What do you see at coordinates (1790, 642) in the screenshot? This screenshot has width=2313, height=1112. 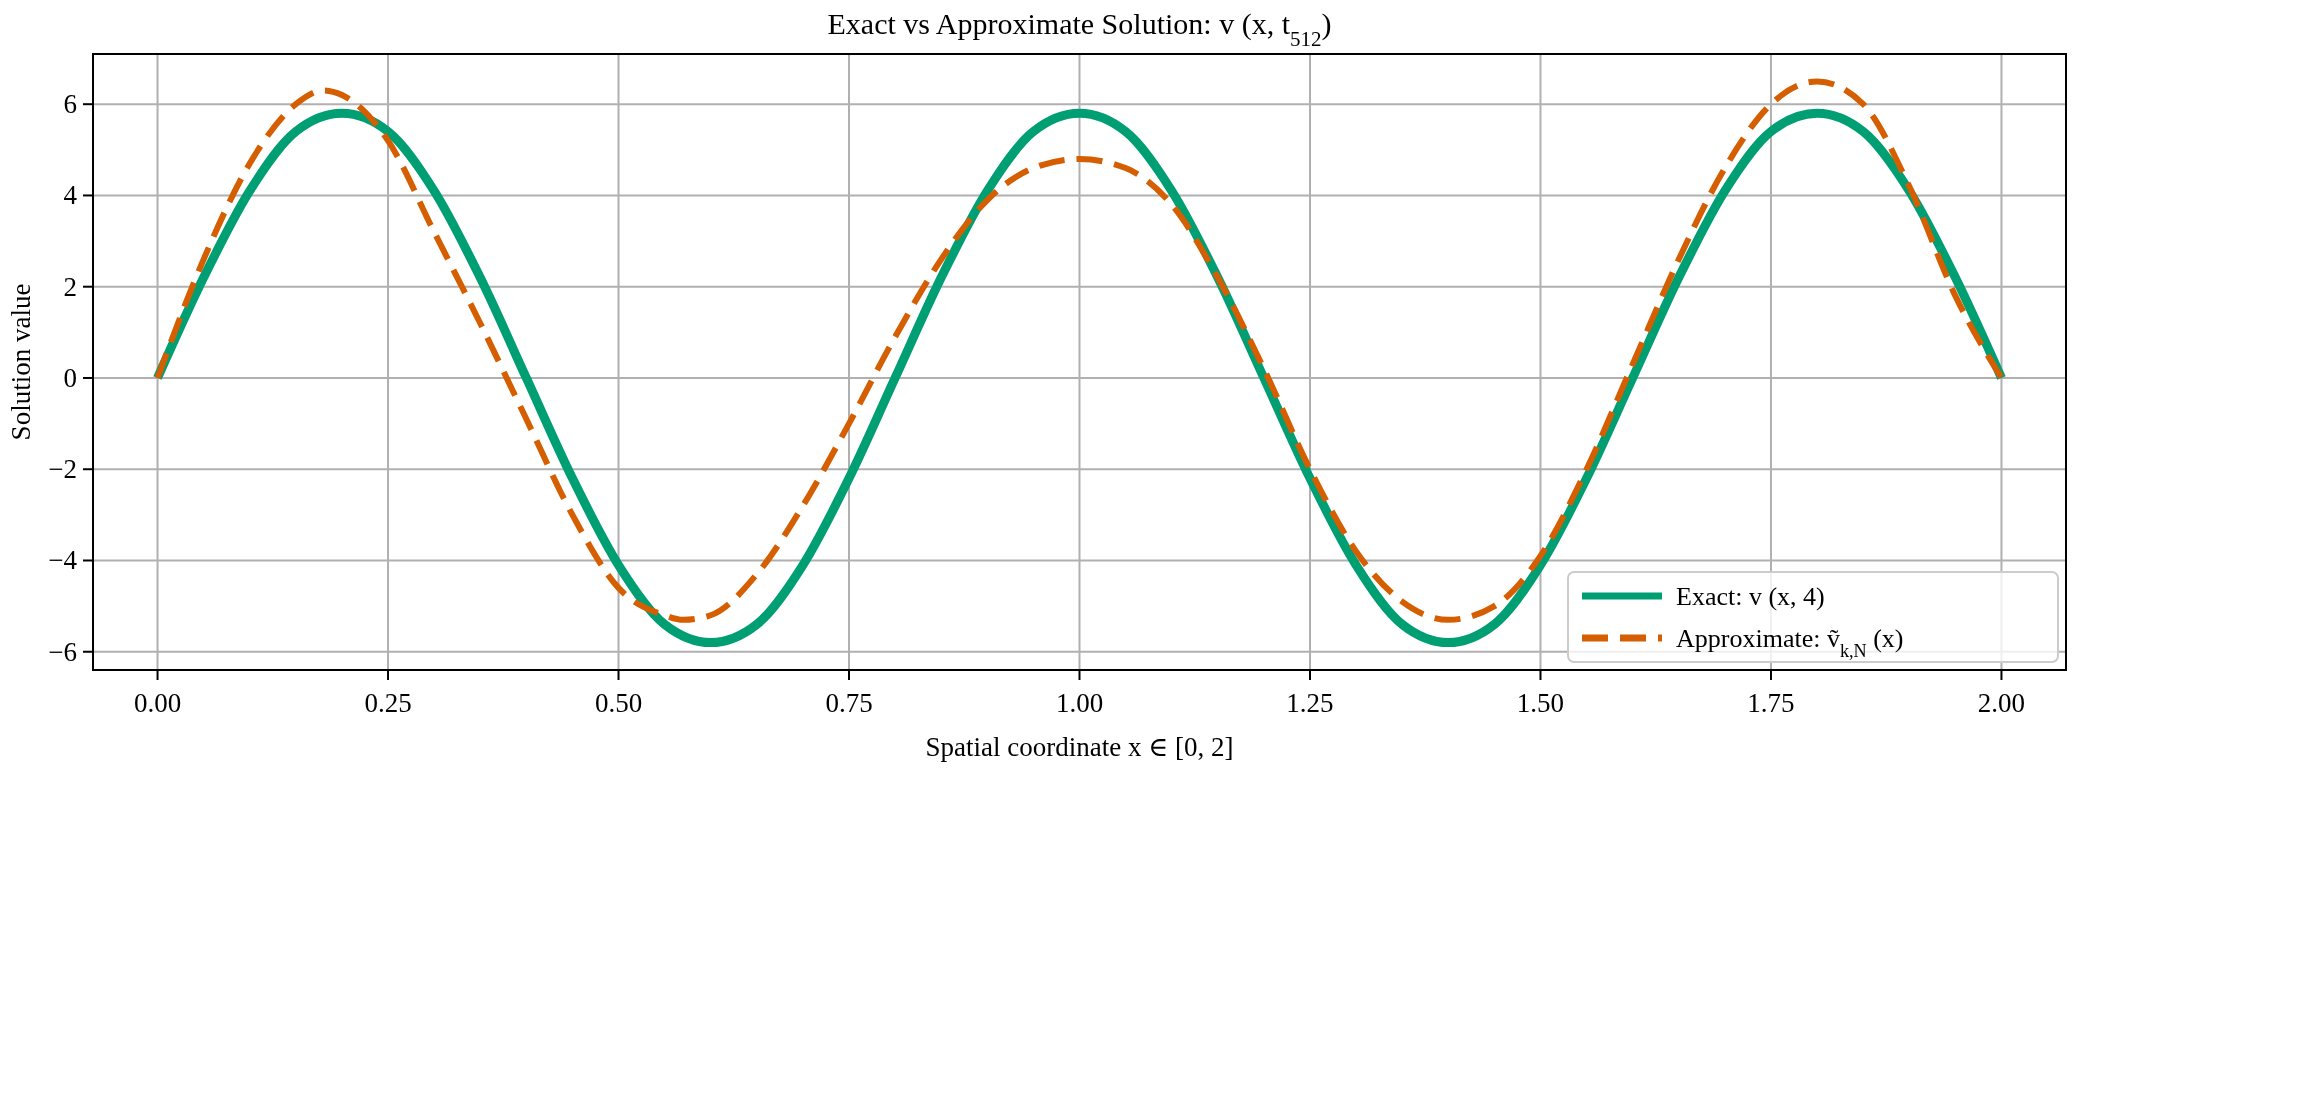 I see `legend-label: Approximate: ṽ$_{k,N}$ (x)` at bounding box center [1790, 642].